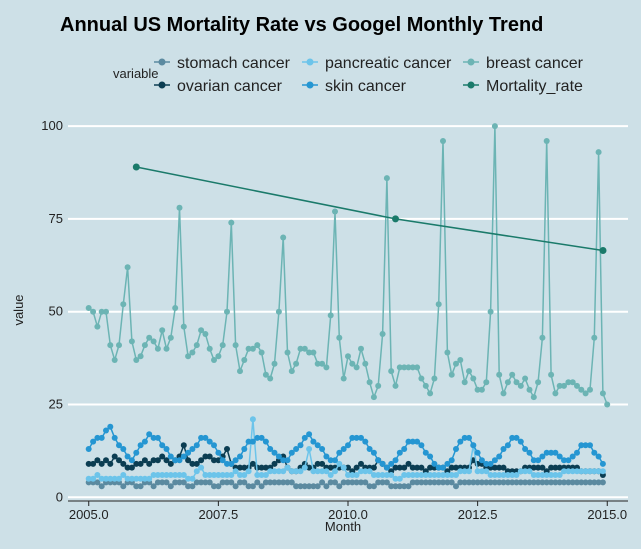  Describe the element at coordinates (162, 62) in the screenshot. I see `legend-key-dot` at that location.